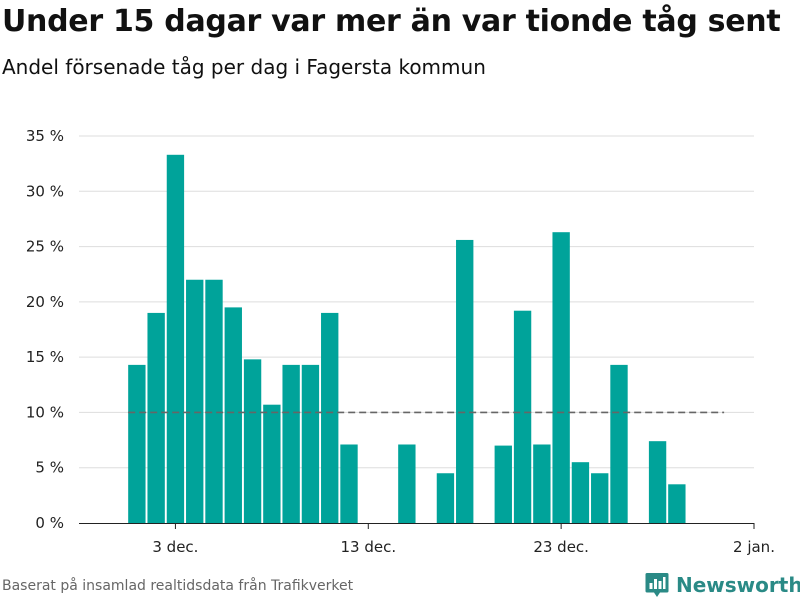  Describe the element at coordinates (368, 547) in the screenshot. I see `x-tick-label: 13 dec.` at that location.